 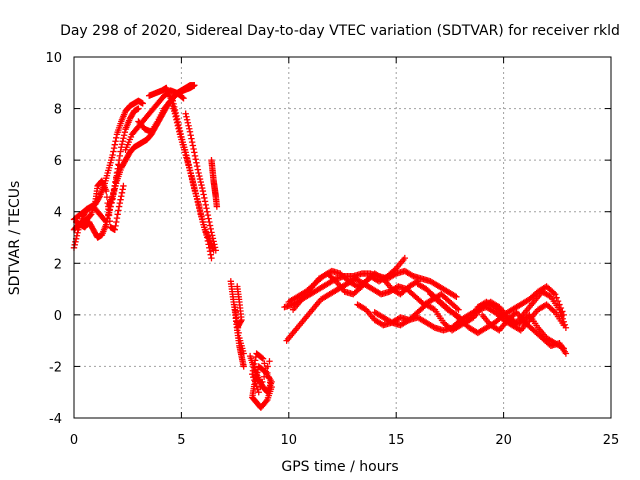 What do you see at coordinates (58, 316) in the screenshot?
I see `y-tick-label: 0` at bounding box center [58, 316].